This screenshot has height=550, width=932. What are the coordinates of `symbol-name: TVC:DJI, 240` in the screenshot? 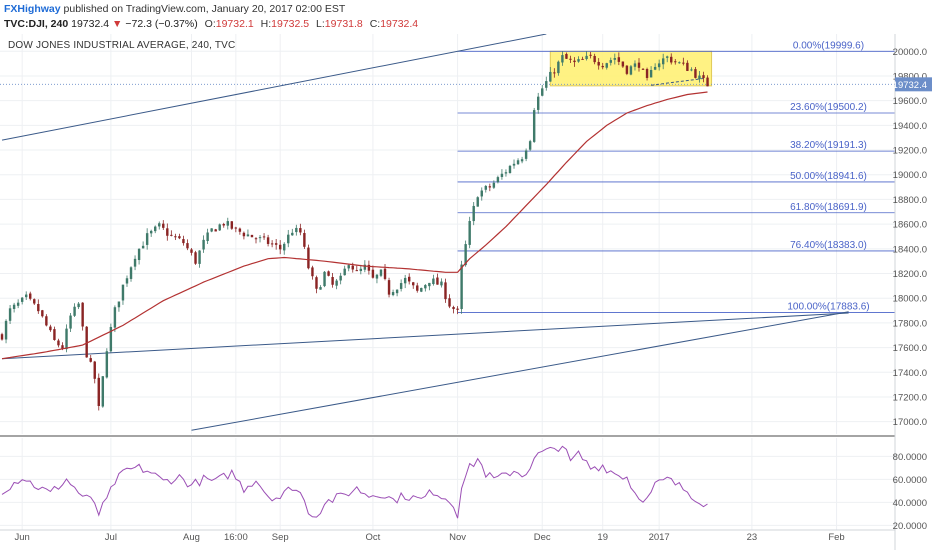 It's located at (36, 24).